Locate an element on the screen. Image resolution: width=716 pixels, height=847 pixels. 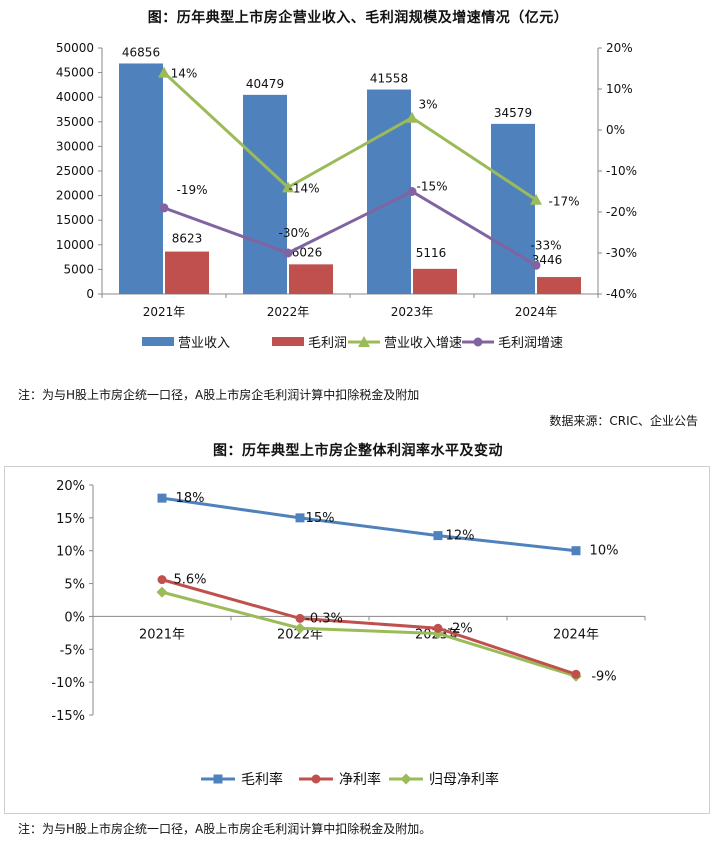
chart1-right-tick-label: 0% is located at coordinates (615, 130).